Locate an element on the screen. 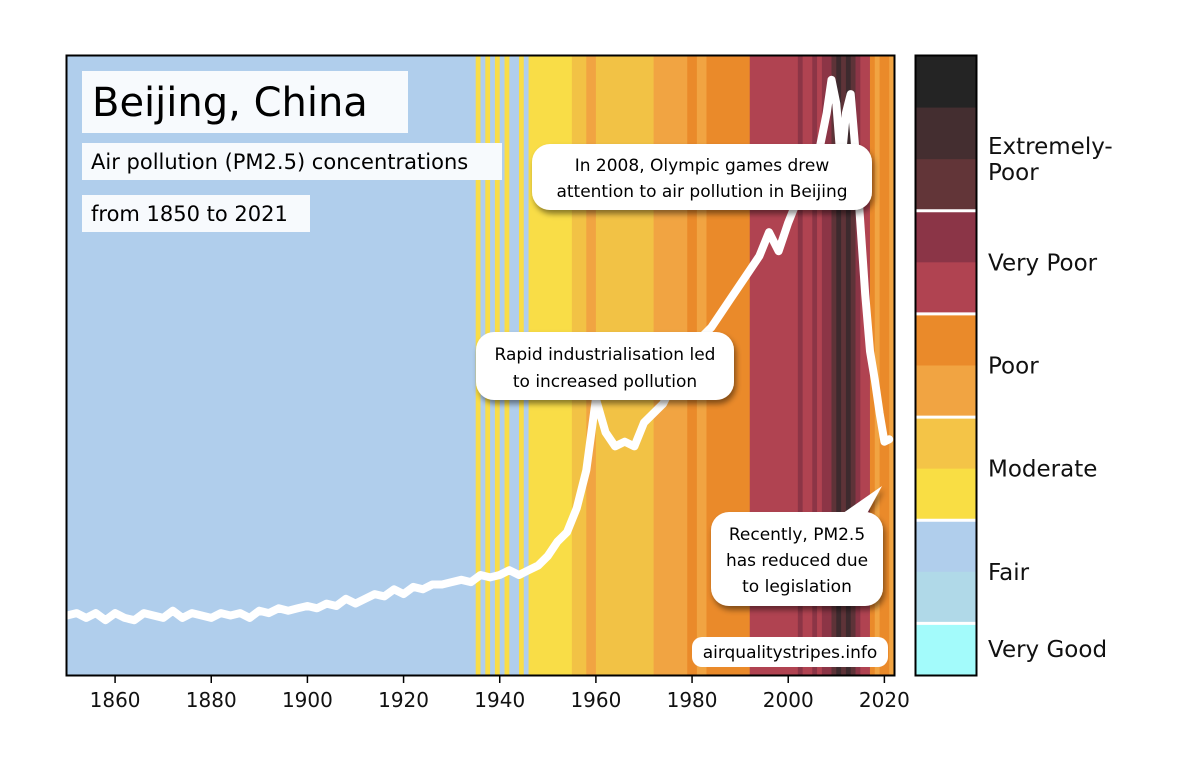 The image size is (1200, 761). legend-label-4-0: Fair is located at coordinates (1009, 573).